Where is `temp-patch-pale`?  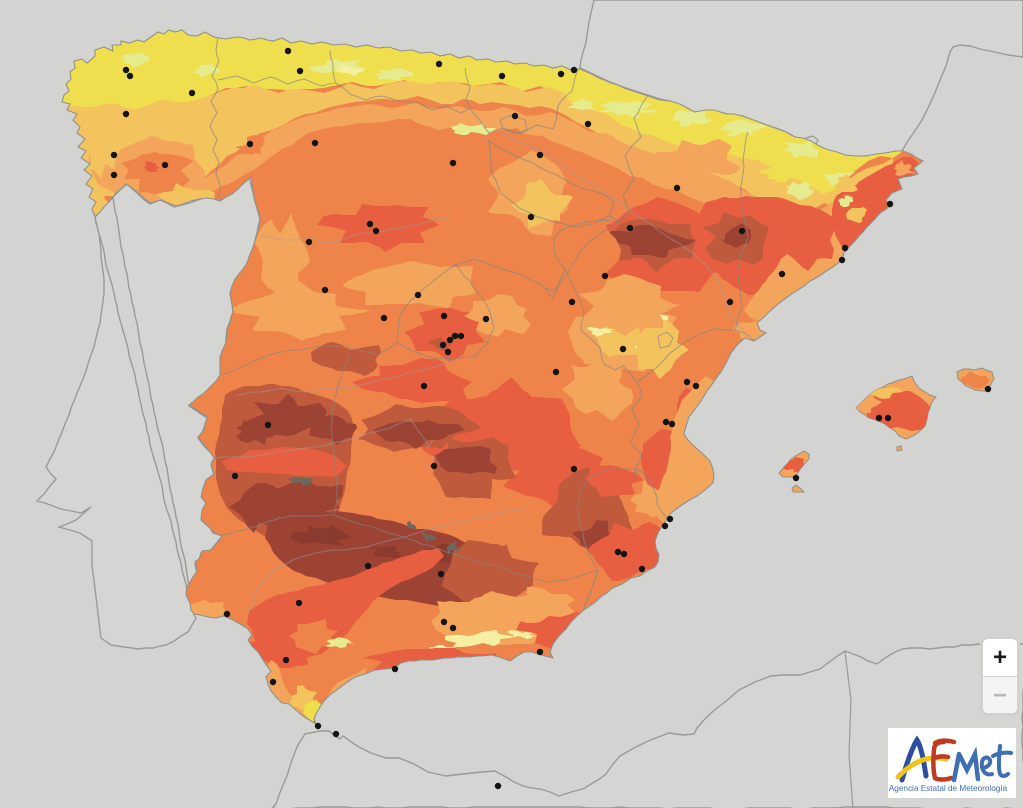
temp-patch-pale is located at coordinates (522, 634).